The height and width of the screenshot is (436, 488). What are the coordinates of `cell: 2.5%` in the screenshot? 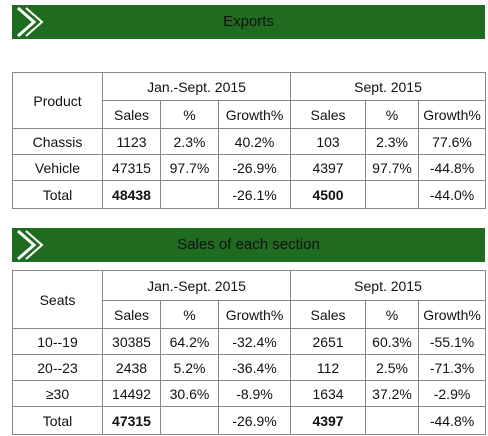 It's located at (392, 367).